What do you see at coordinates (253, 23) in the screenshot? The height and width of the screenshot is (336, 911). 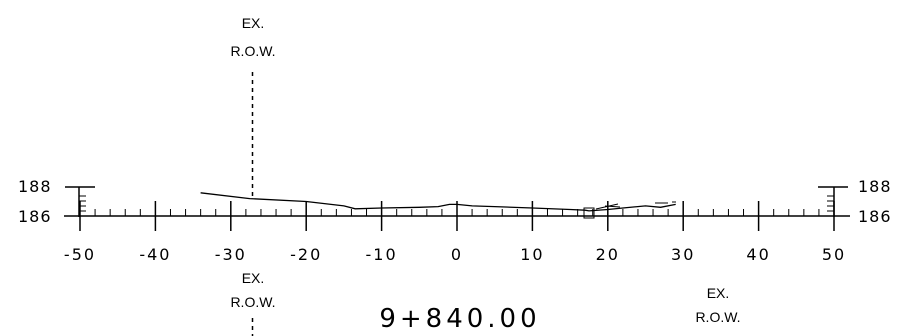 I see `row-label-top-line1: EX.` at bounding box center [253, 23].